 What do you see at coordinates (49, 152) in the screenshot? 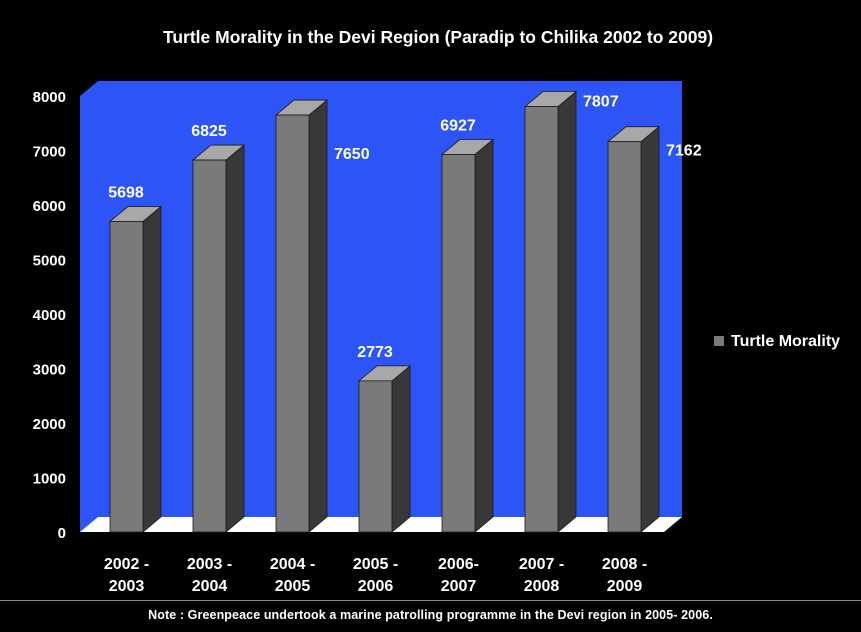
I see `y-tick-label: 7000` at bounding box center [49, 152].